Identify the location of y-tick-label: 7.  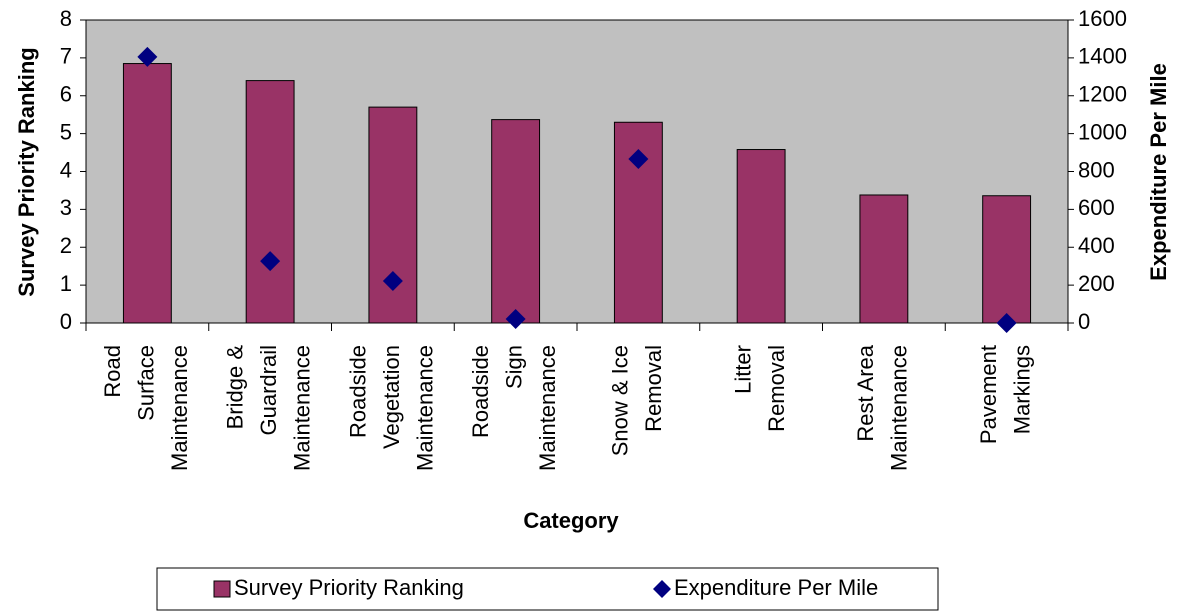
(66, 56).